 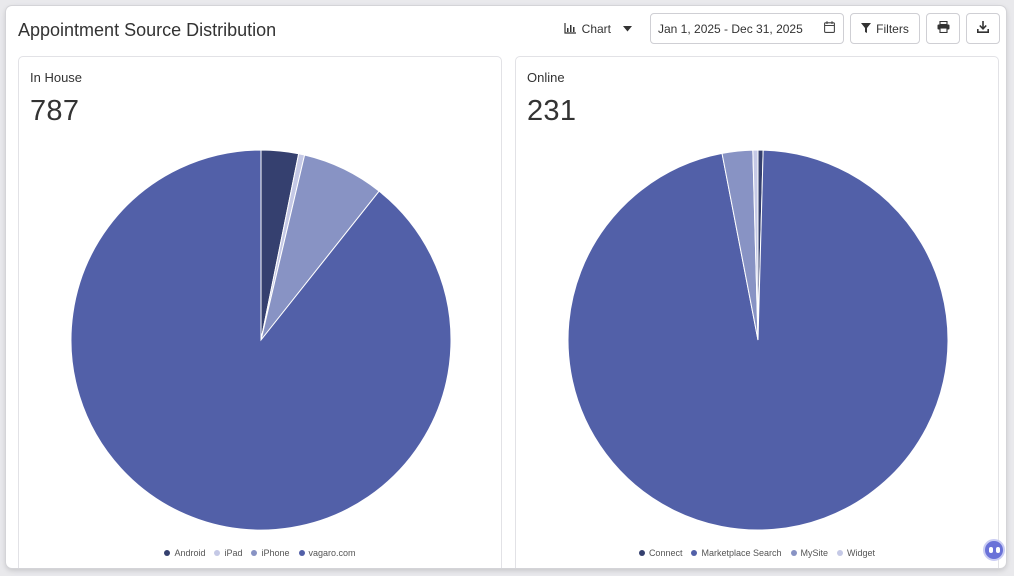 I want to click on chart-view-dropdown: Chart, so click(x=598, y=28).